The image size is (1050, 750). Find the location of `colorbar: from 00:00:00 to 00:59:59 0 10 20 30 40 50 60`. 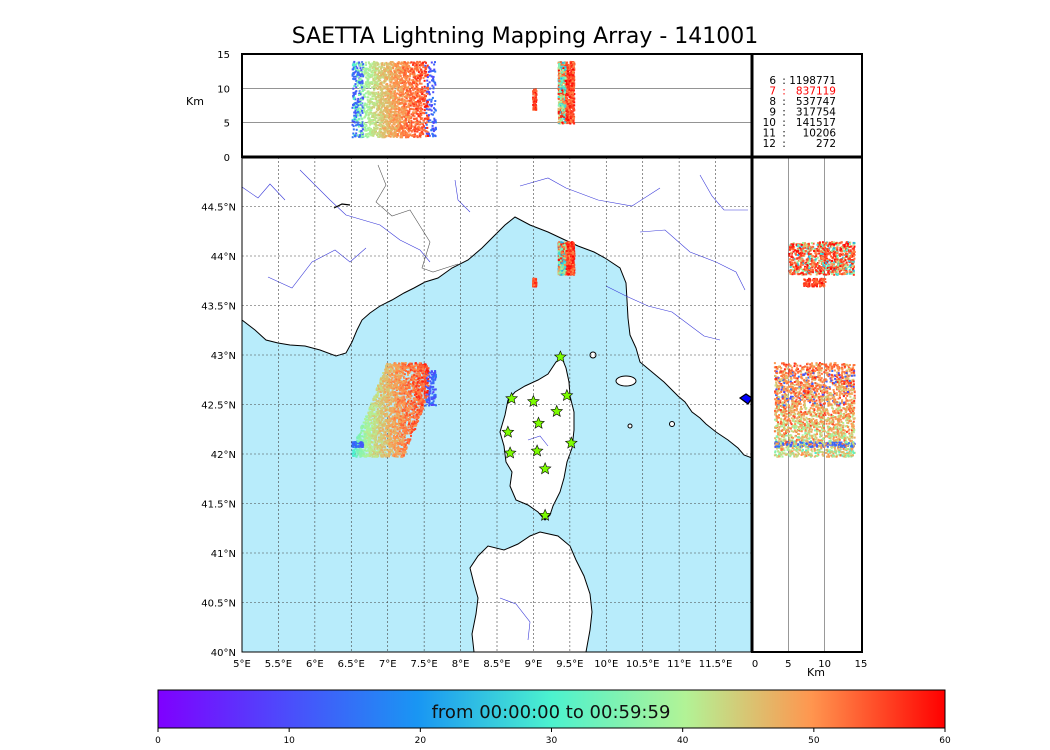

colorbar: from 00:00:00 to 00:59:59 0 10 20 30 40 50 60 is located at coordinates (553, 717).